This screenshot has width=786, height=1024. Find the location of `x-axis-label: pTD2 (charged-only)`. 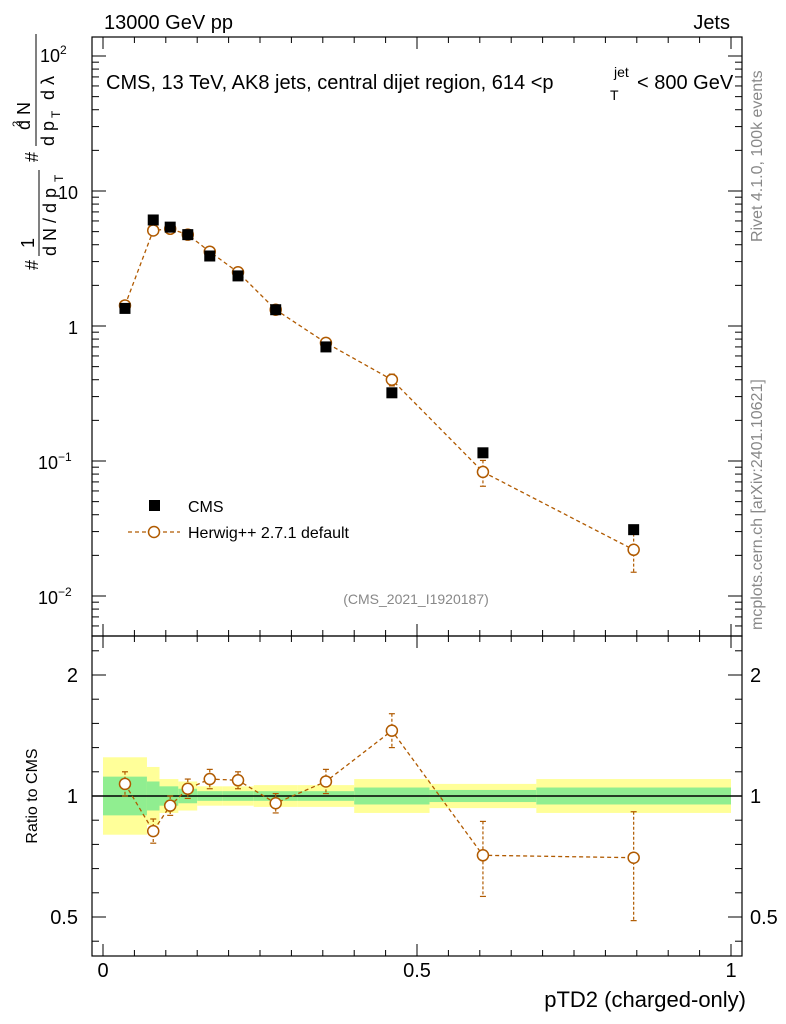

x-axis-label: pTD2 (charged-only) is located at coordinates (645, 999).